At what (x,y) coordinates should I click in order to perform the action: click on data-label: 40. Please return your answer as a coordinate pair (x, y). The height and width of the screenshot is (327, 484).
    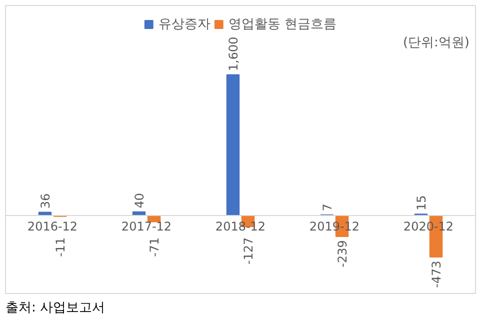
    Looking at the image, I should click on (139, 200).